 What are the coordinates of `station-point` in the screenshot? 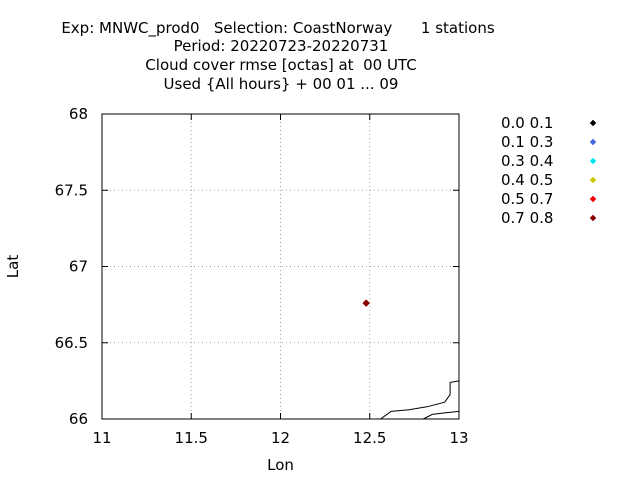 It's located at (366, 303).